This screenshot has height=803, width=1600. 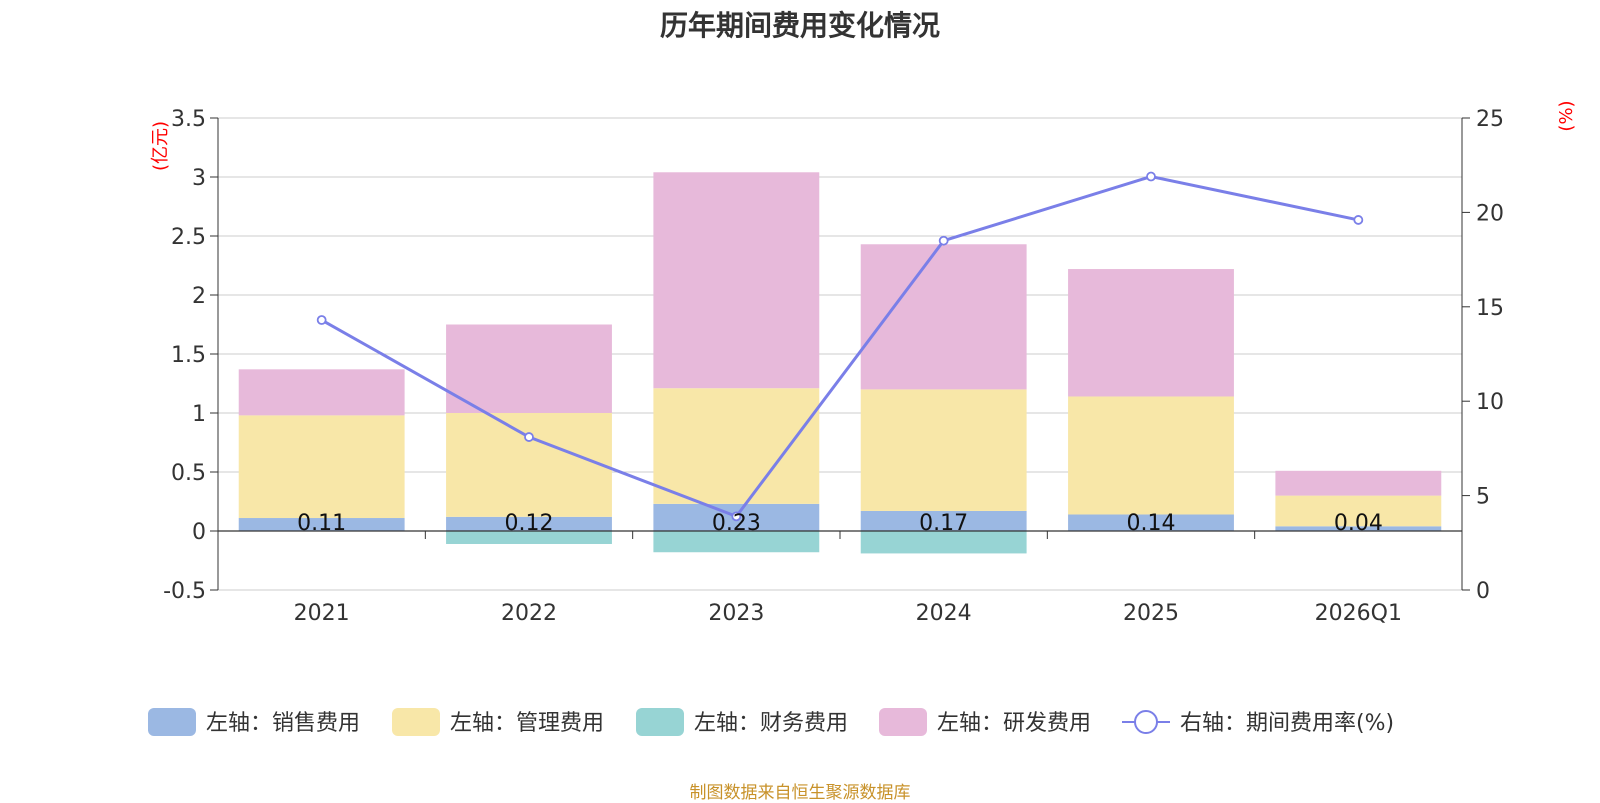 What do you see at coordinates (1490, 213) in the screenshot?
I see `right-tick-label: 20` at bounding box center [1490, 213].